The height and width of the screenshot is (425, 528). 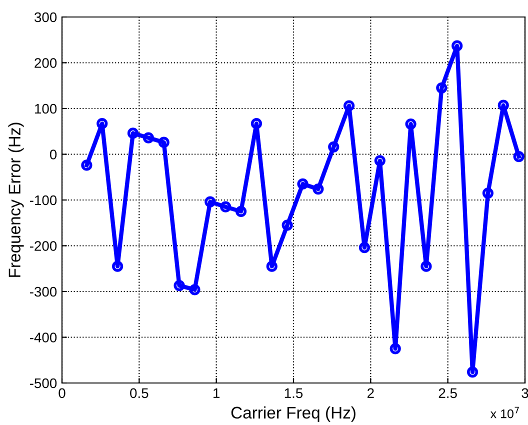 I want to click on text: x 10$^{7}$, so click(x=504, y=412).